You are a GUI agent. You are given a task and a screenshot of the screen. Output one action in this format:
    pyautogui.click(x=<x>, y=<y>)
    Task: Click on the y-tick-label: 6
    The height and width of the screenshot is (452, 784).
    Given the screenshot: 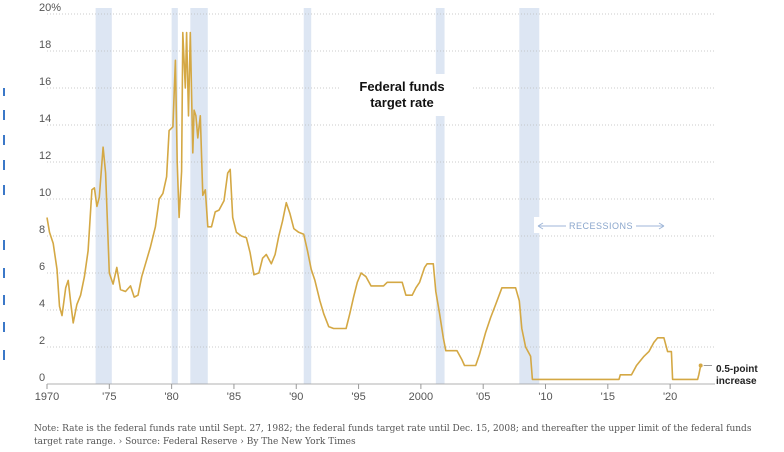 What is the action you would take?
    pyautogui.click(x=42, y=267)
    